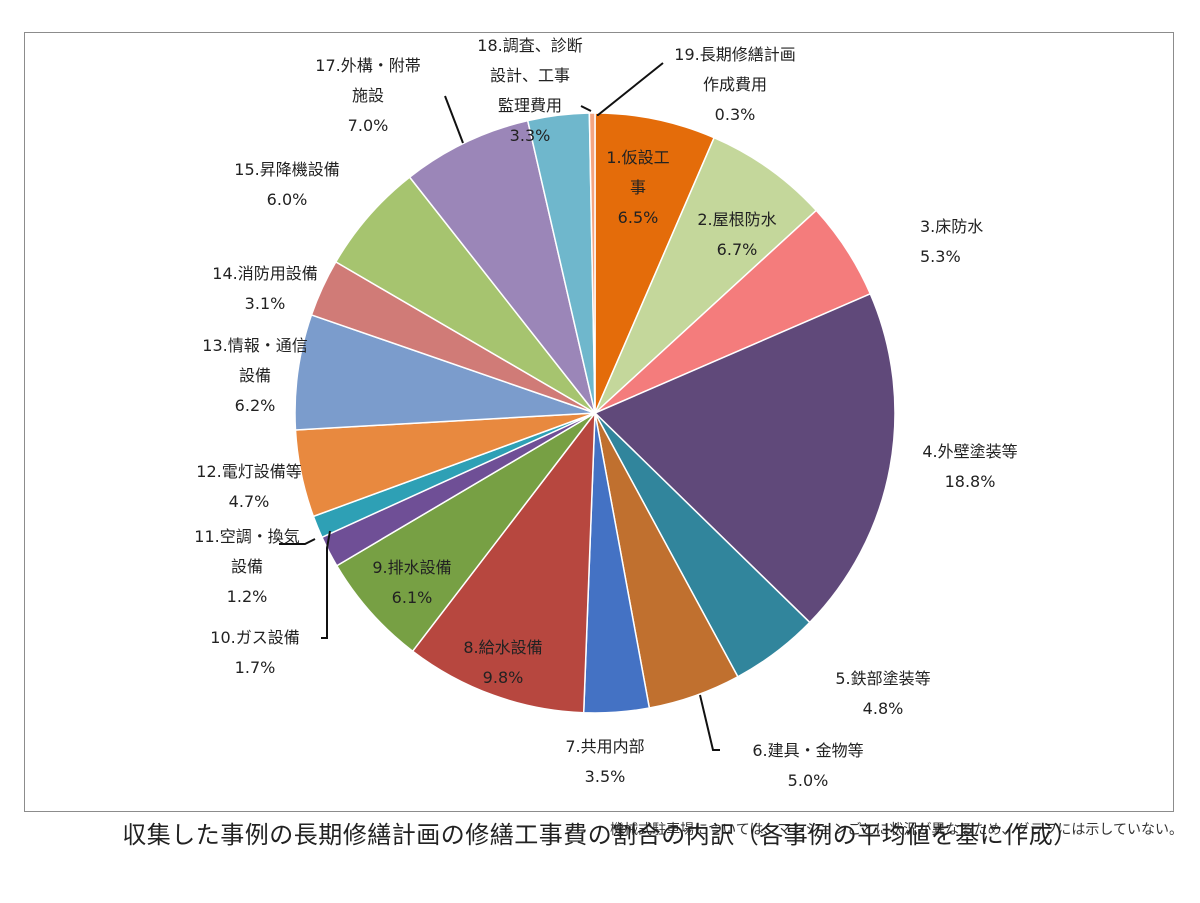 The width and height of the screenshot is (1200, 903). Describe the element at coordinates (286, 184) in the screenshot. I see `slice-label-15: 15.昇降機設備 6.0%` at that location.